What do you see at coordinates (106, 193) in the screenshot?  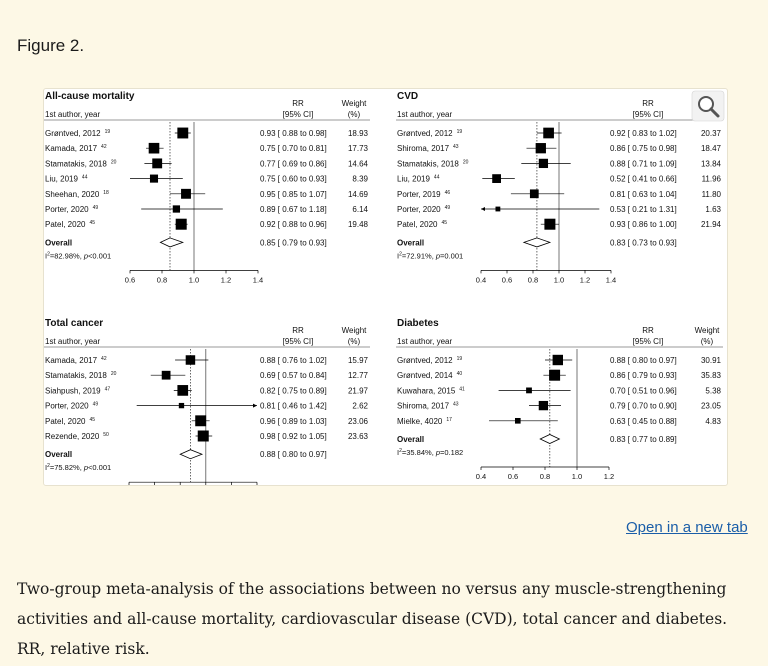 I see `reference-number: 18` at bounding box center [106, 193].